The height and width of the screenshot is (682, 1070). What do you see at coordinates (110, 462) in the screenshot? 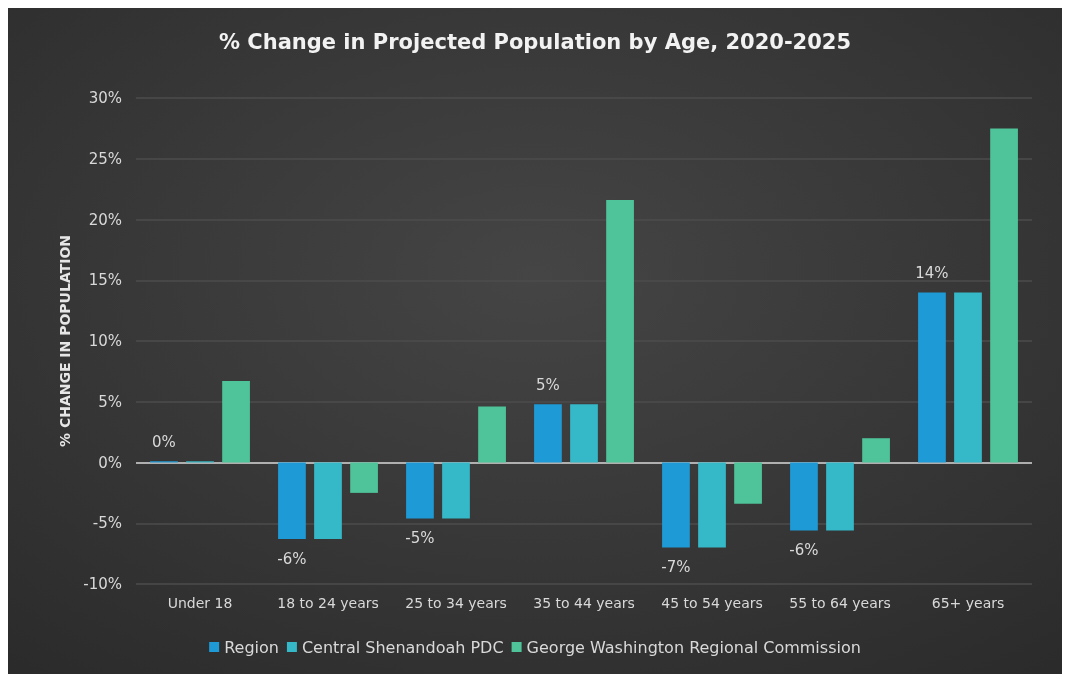
I see `y-tick-label: 0%` at bounding box center [110, 462].